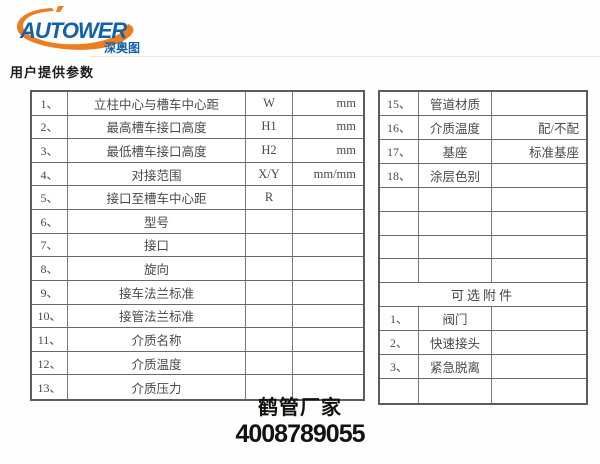 The width and height of the screenshot is (600, 464). Describe the element at coordinates (50, 221) in the screenshot. I see `row-number: 6、` at that location.